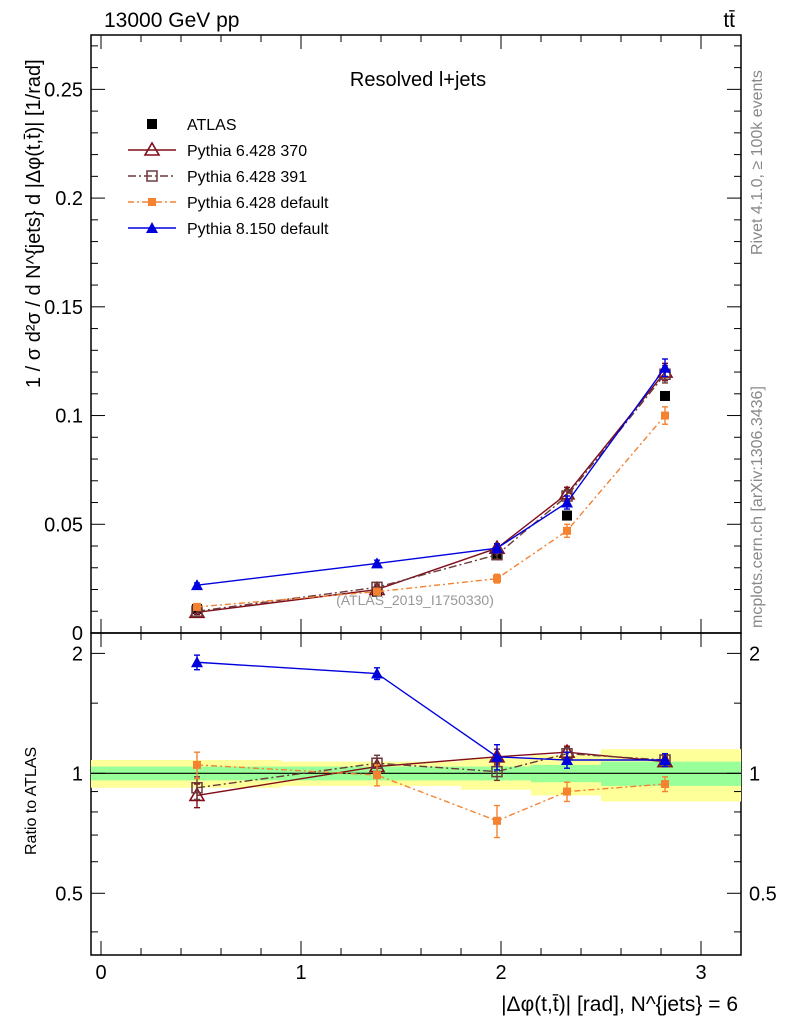  Describe the element at coordinates (212, 125) in the screenshot. I see `legend-label-atlas: ATLAS` at that location.